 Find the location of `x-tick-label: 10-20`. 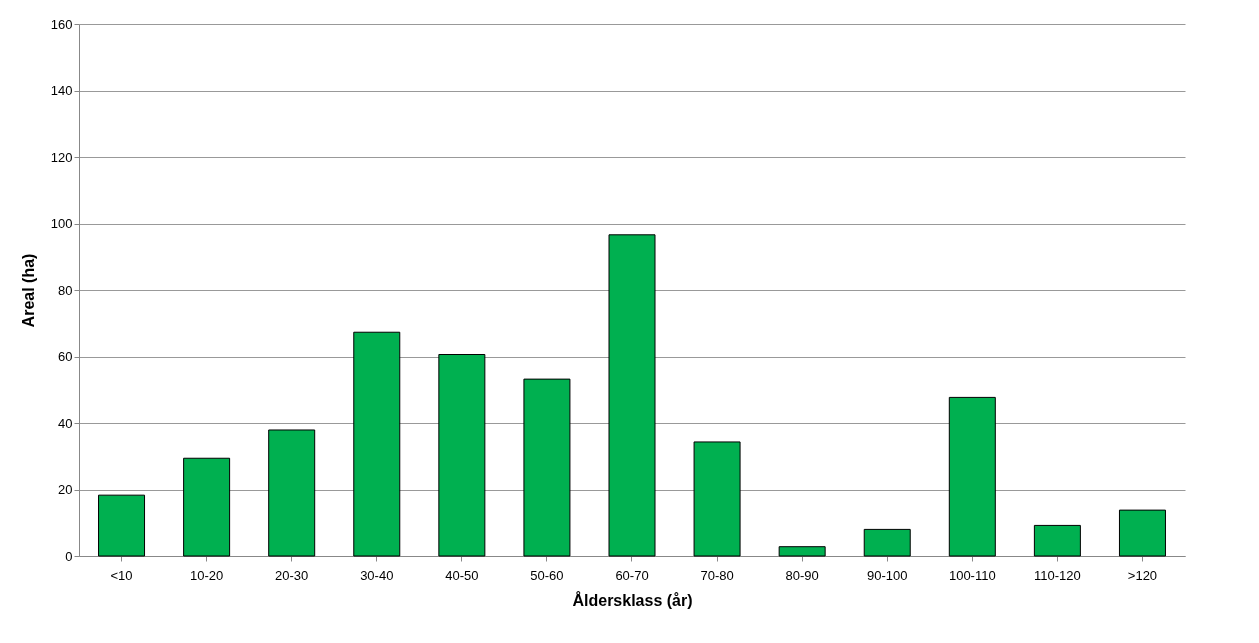

x-tick-label: 10-20 is located at coordinates (206, 575).